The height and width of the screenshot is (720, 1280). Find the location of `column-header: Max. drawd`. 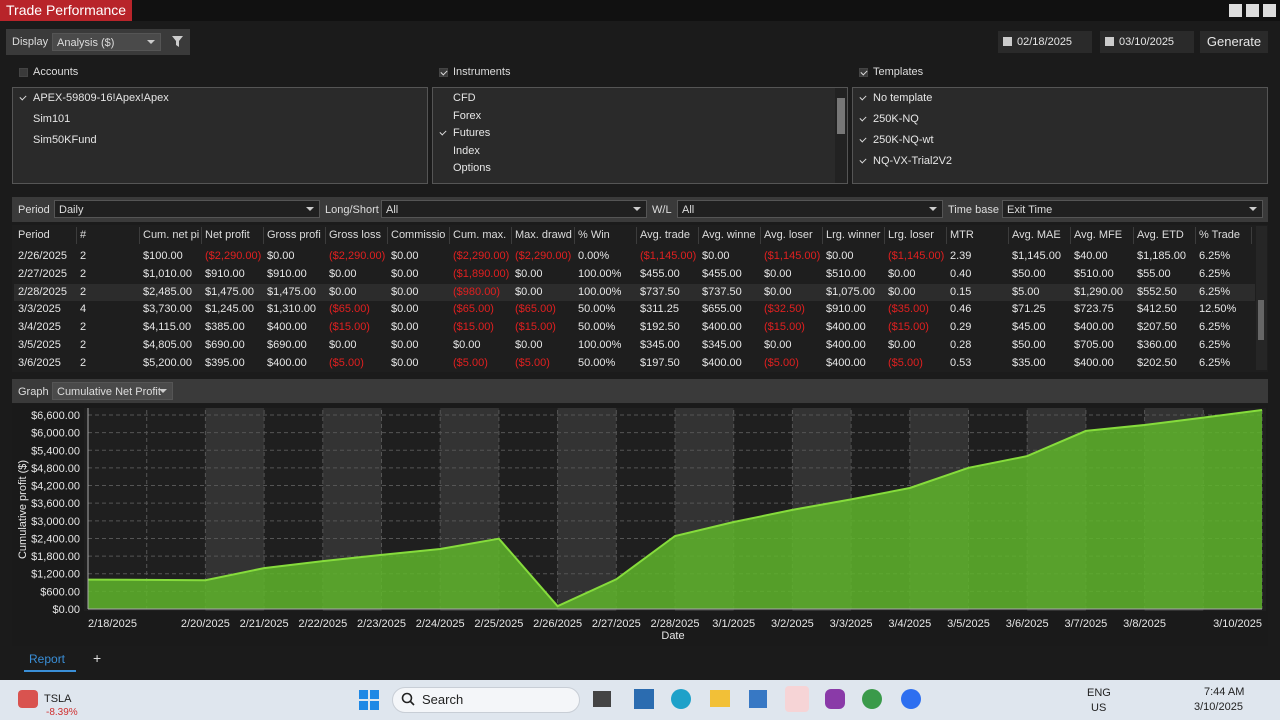

column-header: Max. drawd is located at coordinates (545, 235).